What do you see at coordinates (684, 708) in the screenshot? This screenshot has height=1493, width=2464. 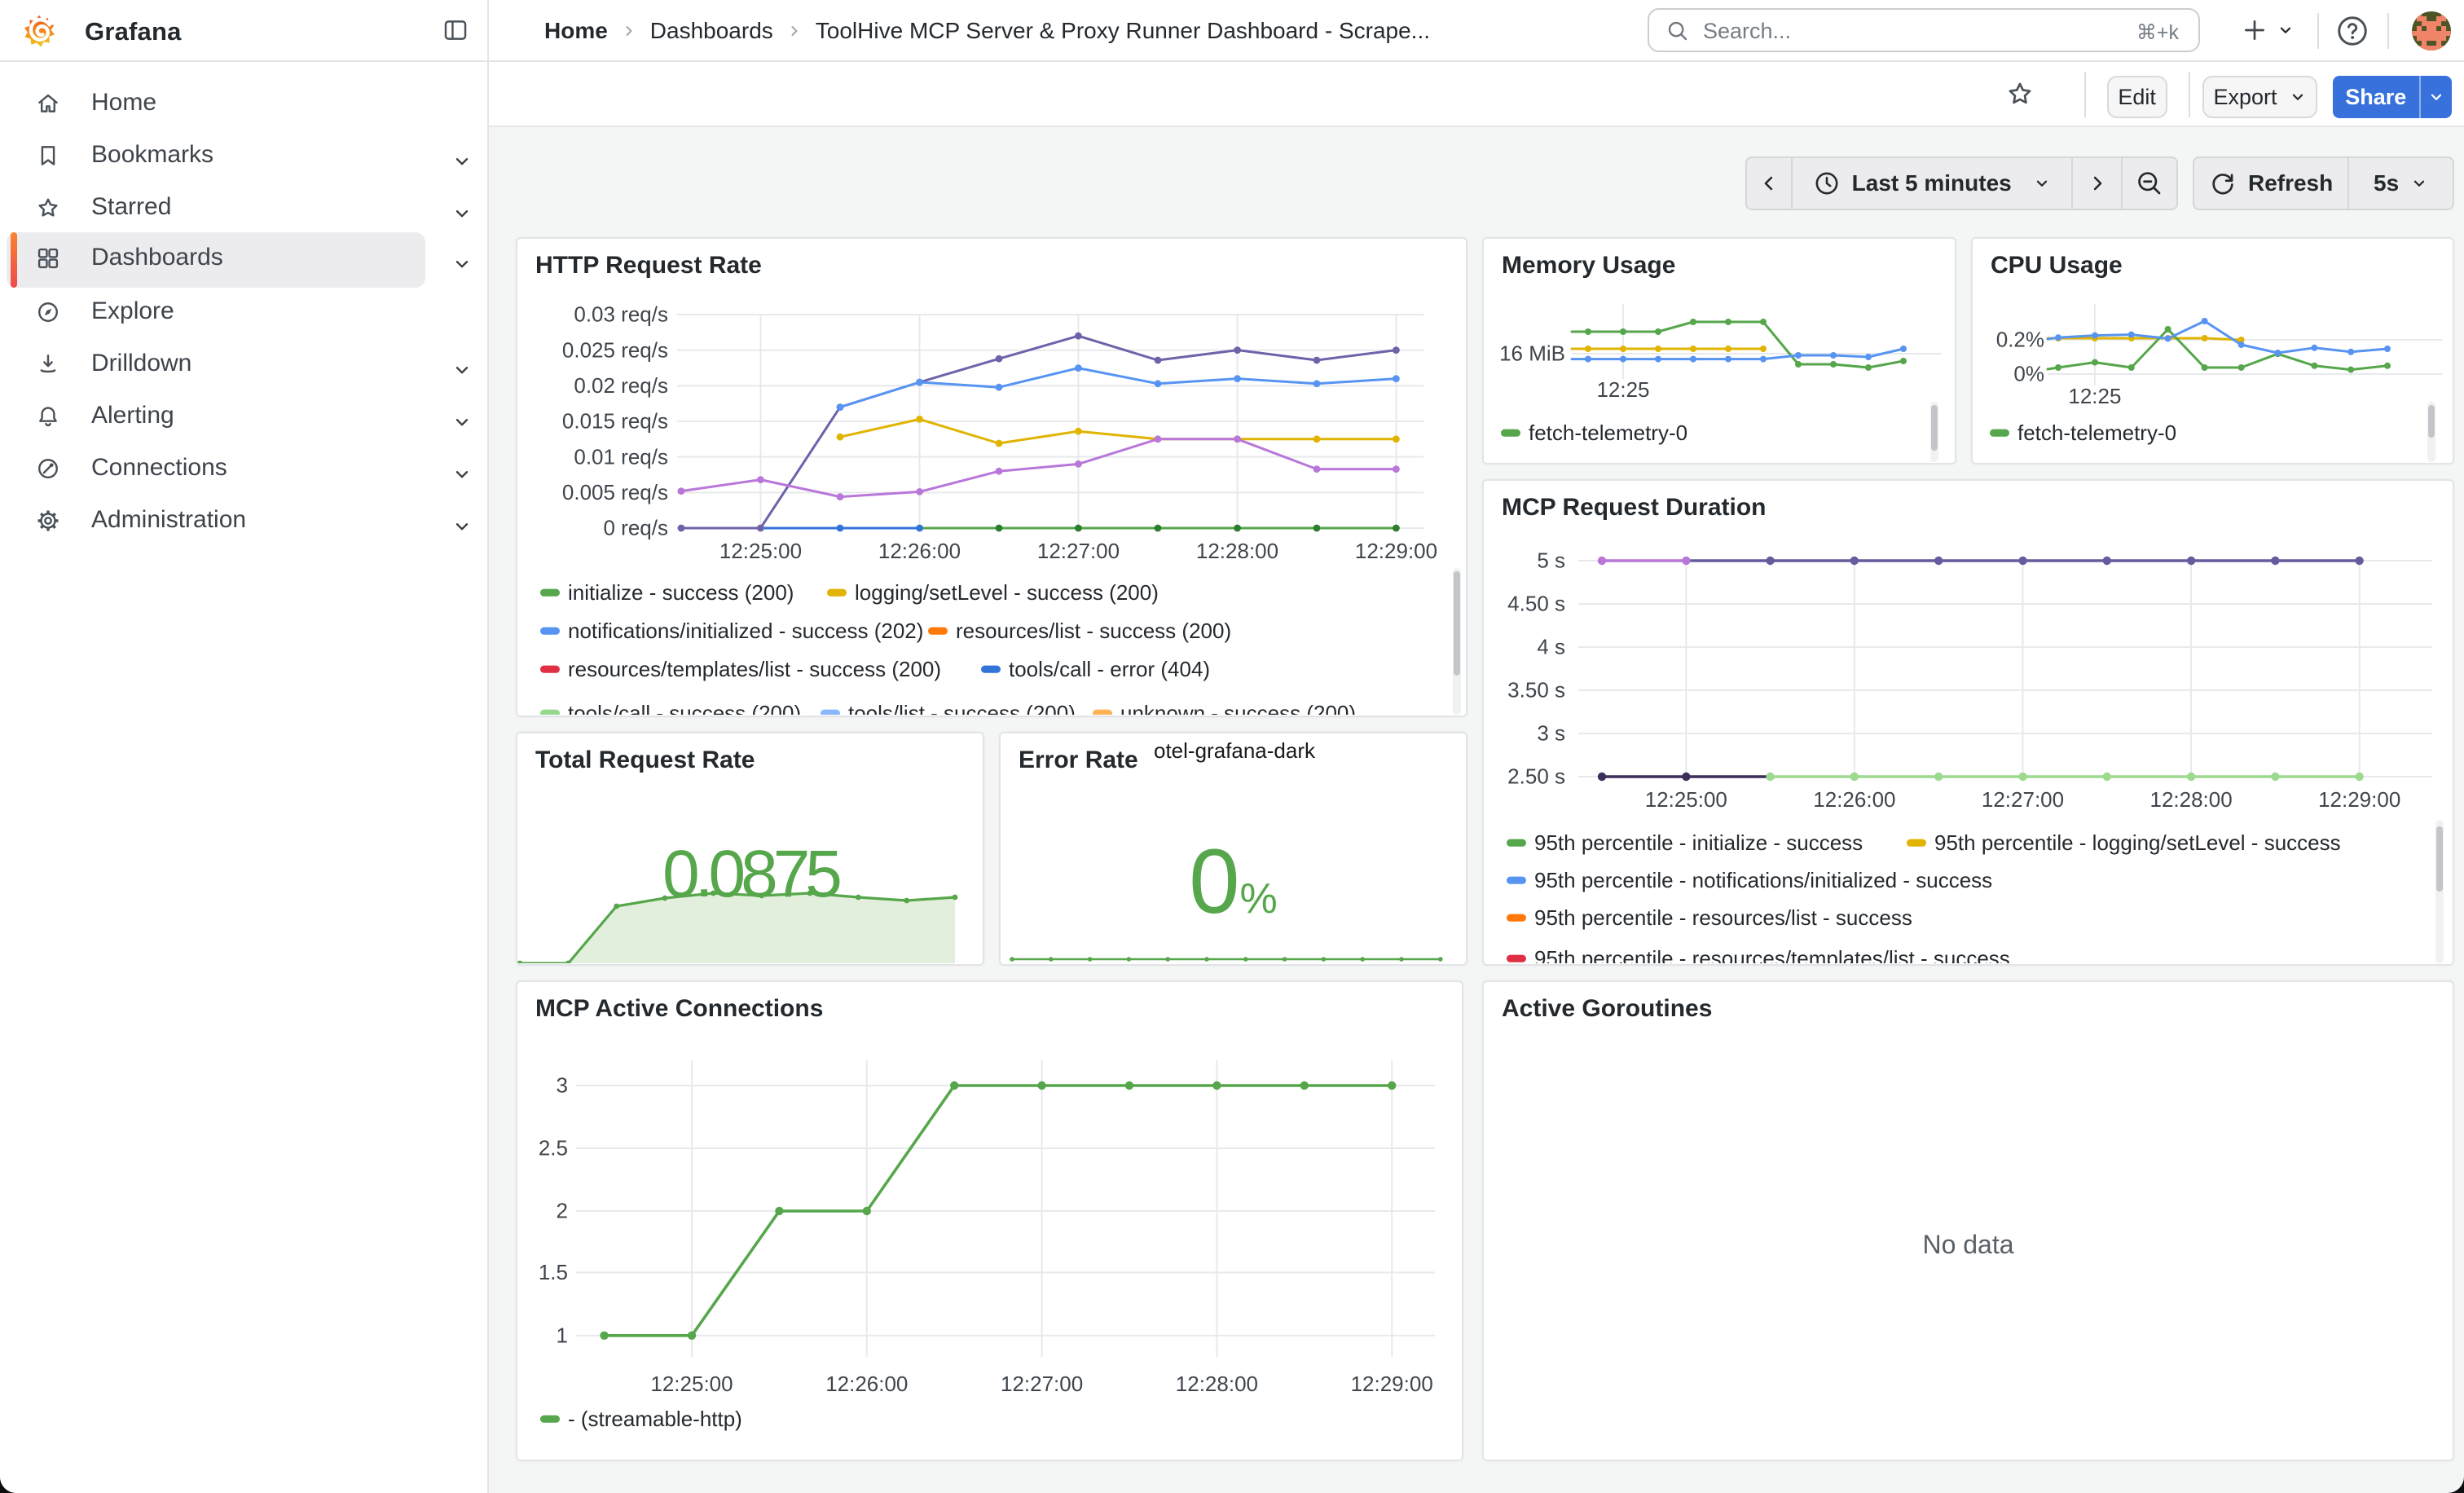 I see `svg-text: tools/call - success (200)` at bounding box center [684, 708].